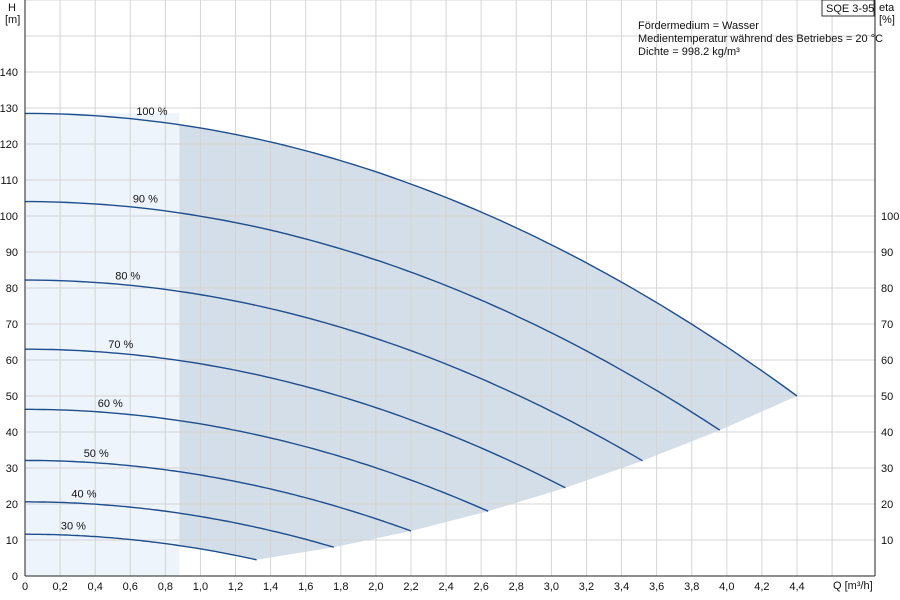 The image size is (900, 600). What do you see at coordinates (691, 587) in the screenshot?
I see `x-tick-label: 3,8` at bounding box center [691, 587].